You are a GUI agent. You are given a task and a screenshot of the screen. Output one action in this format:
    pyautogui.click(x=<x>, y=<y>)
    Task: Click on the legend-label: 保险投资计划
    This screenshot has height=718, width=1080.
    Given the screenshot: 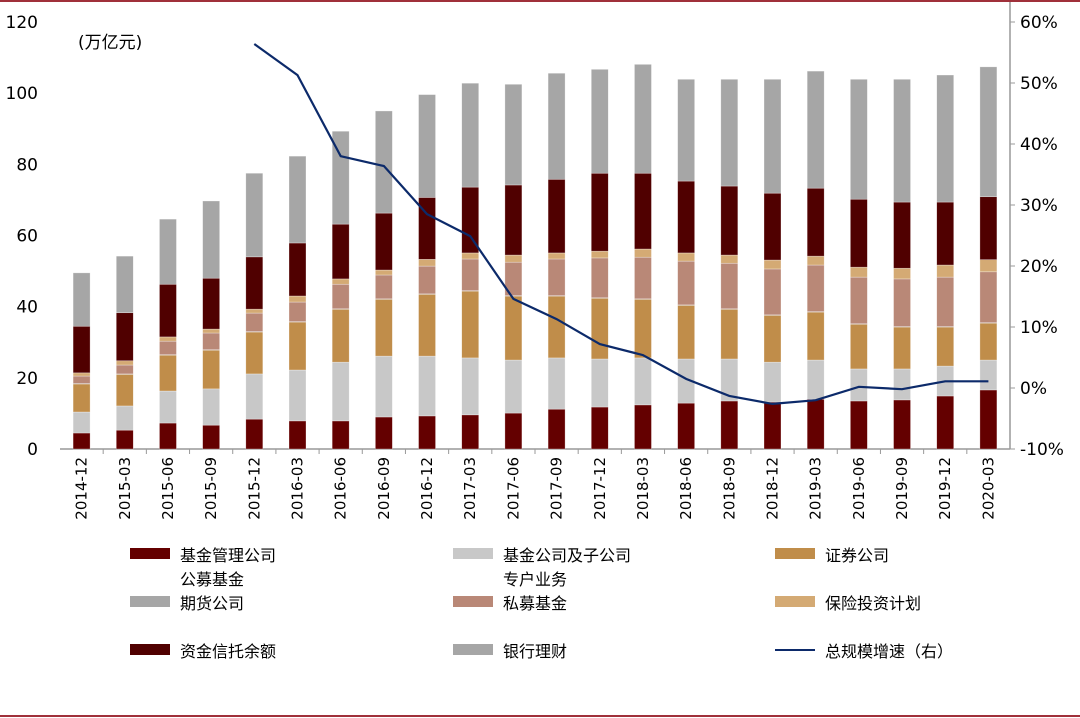 What is the action you would take?
    pyautogui.click(x=873, y=603)
    